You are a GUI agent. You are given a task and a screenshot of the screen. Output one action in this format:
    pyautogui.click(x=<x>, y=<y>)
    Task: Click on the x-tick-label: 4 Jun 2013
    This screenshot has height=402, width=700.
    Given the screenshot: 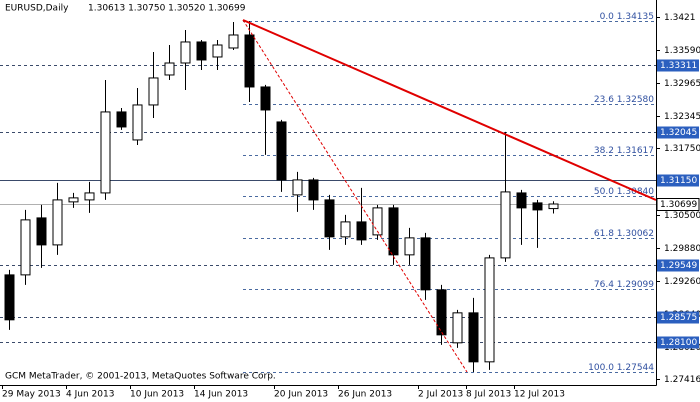 What is the action you would take?
    pyautogui.click(x=90, y=395)
    